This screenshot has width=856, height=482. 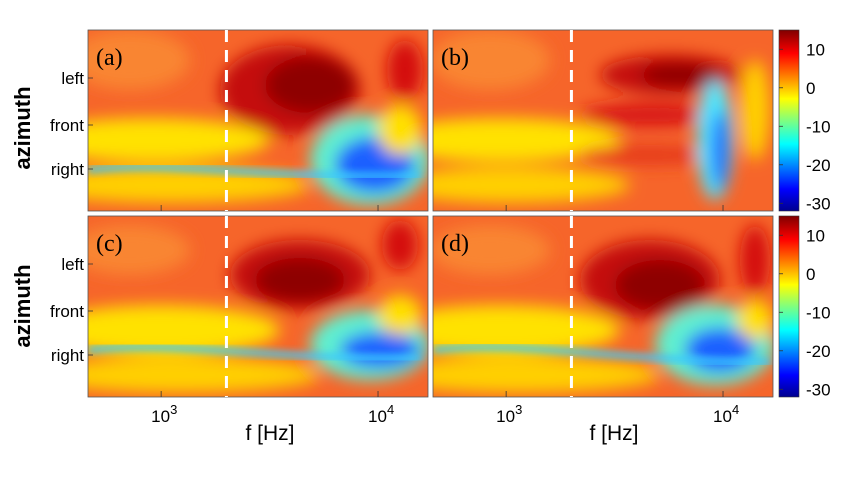 What do you see at coordinates (455, 58) in the screenshot?
I see `panel-label-b: (b)` at bounding box center [455, 58].